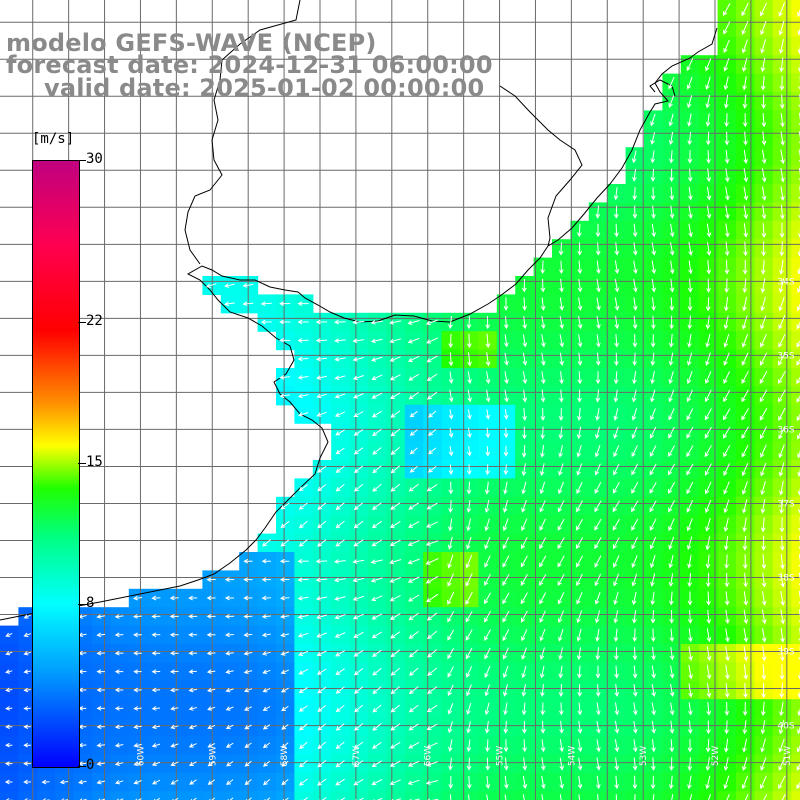  I want to click on lat-label: 34S, so click(785, 282).